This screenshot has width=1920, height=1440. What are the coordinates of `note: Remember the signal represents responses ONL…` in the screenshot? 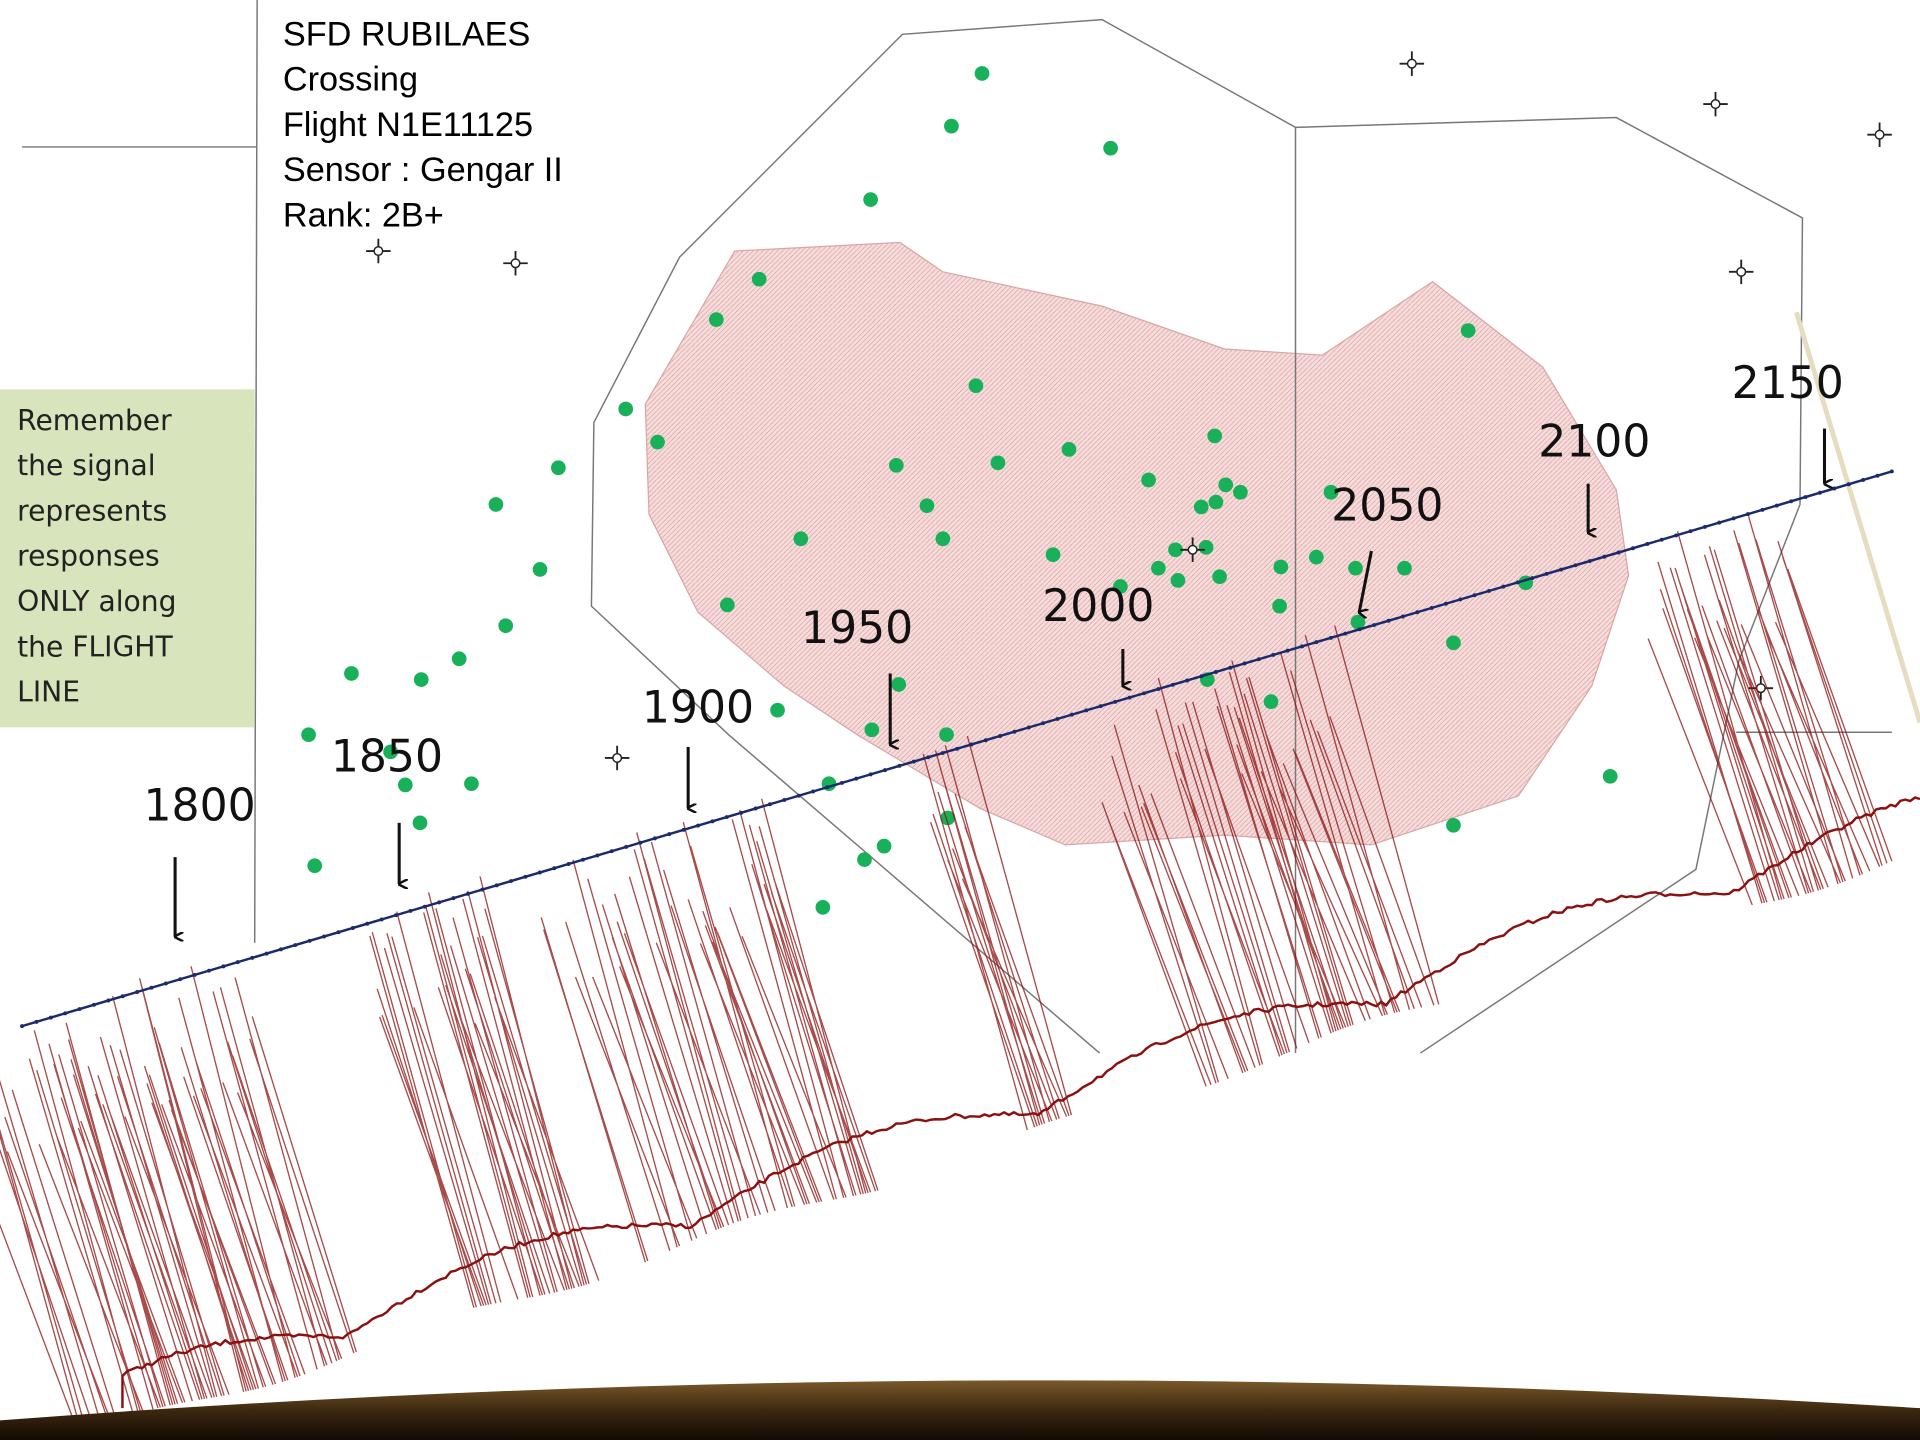 It's located at (96, 556).